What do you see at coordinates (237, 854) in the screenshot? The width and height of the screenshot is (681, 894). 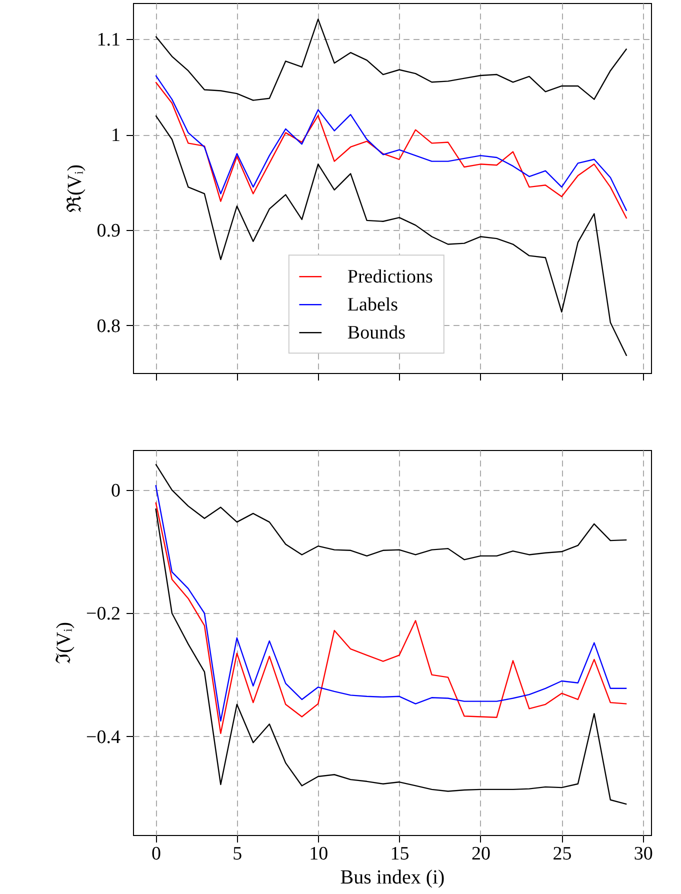 I see `x-tick-label: 5` at bounding box center [237, 854].